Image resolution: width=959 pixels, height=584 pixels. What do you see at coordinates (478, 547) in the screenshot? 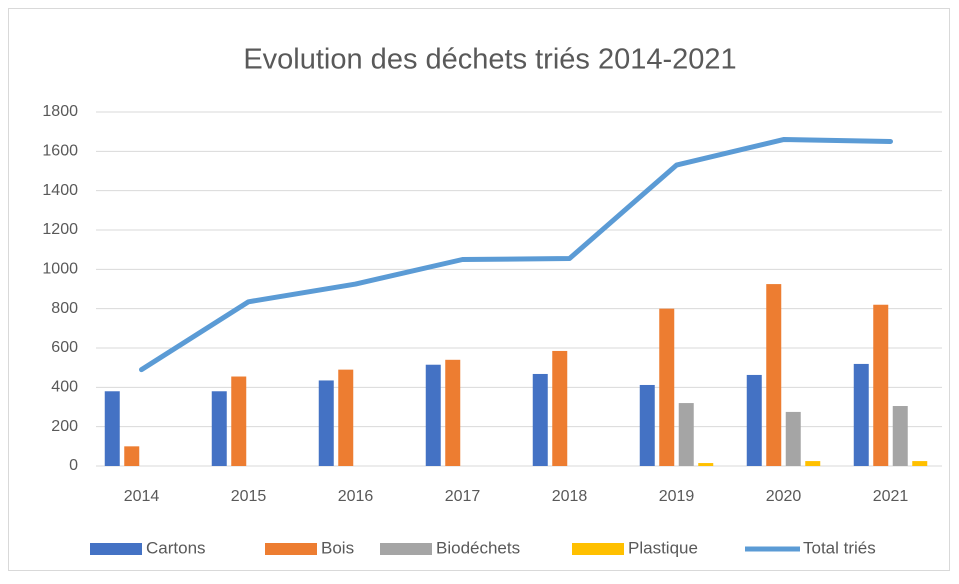
I see `legend-label: Biodéchets` at bounding box center [478, 547].